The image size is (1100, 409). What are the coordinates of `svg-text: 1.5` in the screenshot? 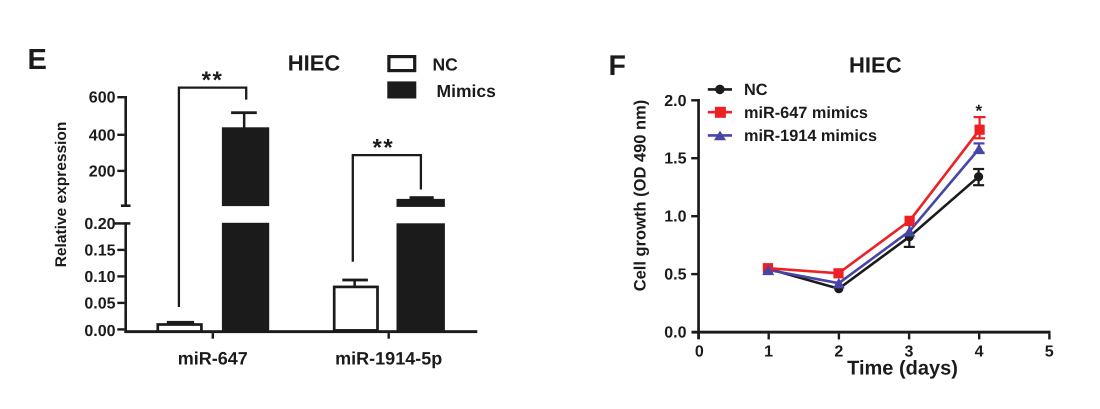 It's located at (675, 159).